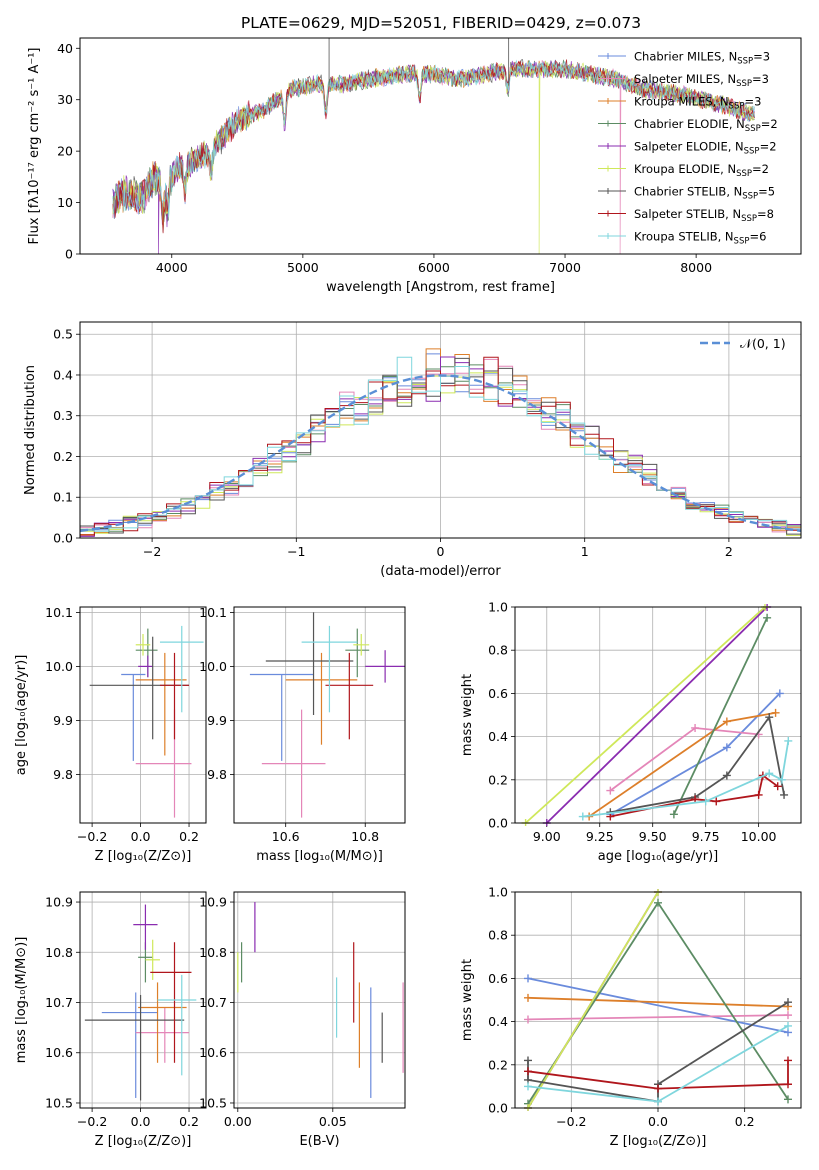 This screenshot has height=1170, width=819. What do you see at coordinates (59, 1002) in the screenshot?
I see `z-mass-ytick-label: 10.7` at bounding box center [59, 1002].